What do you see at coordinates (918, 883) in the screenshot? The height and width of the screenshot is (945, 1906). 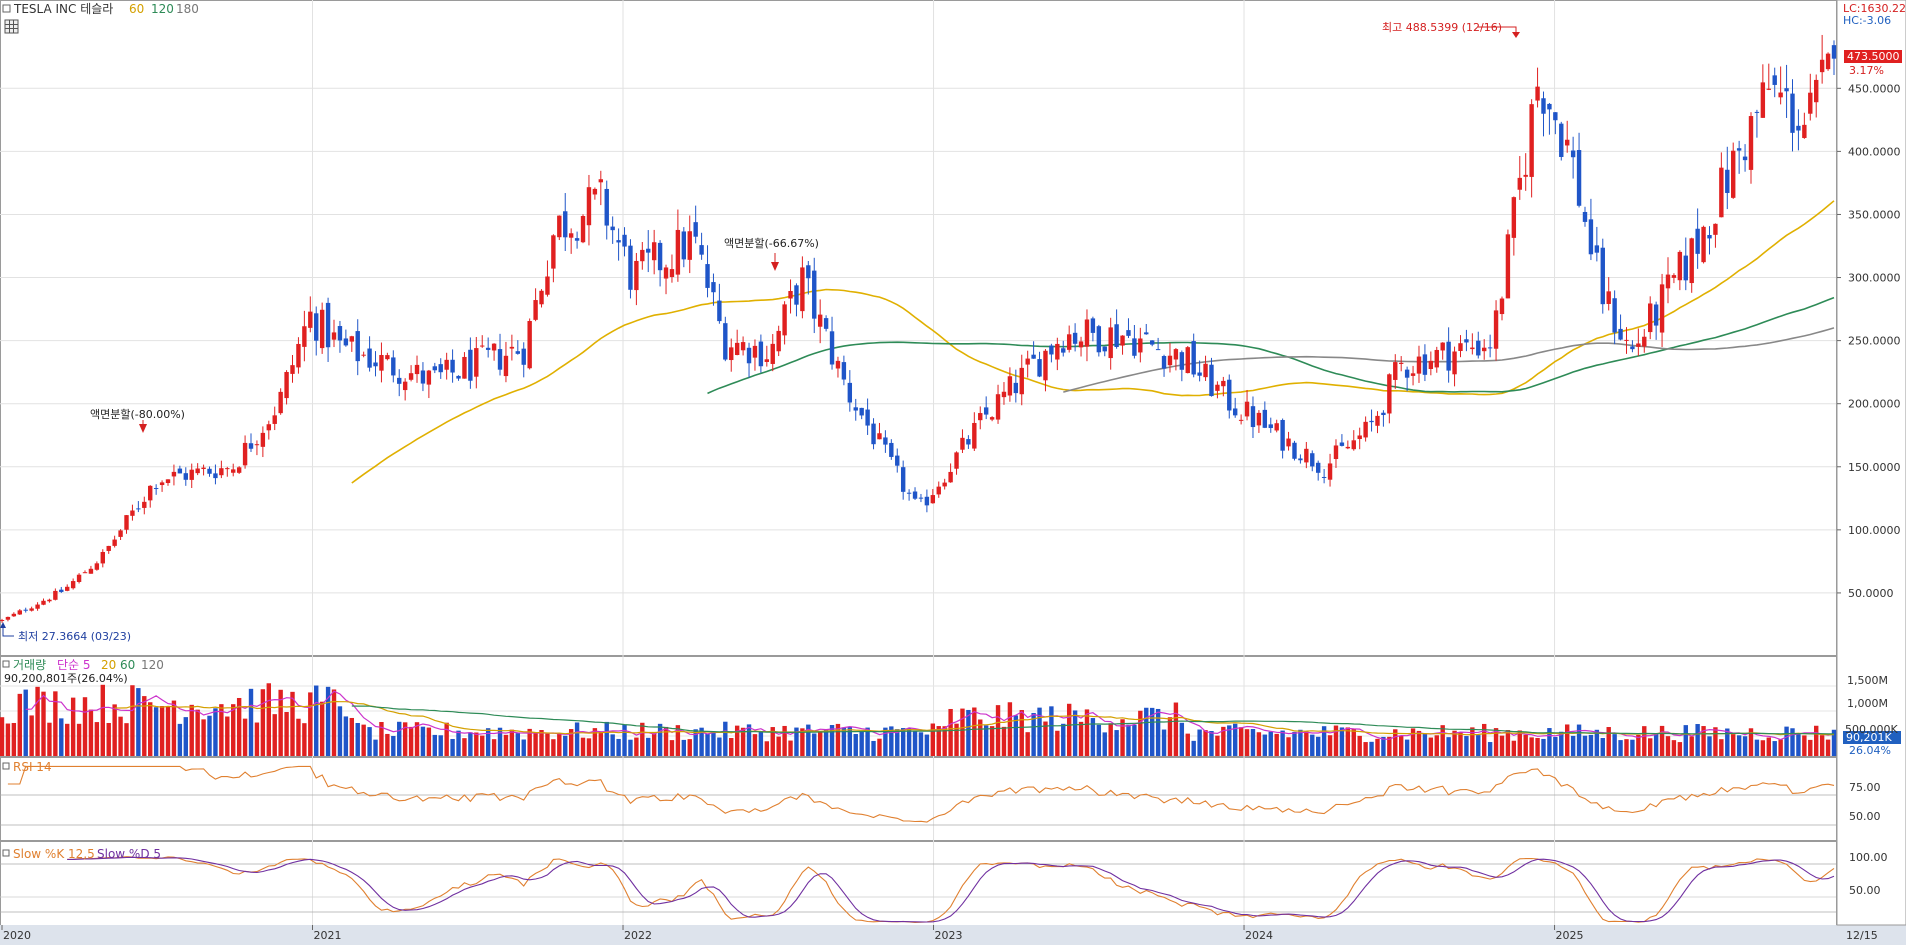 I see `stoch-pane` at bounding box center [918, 883].